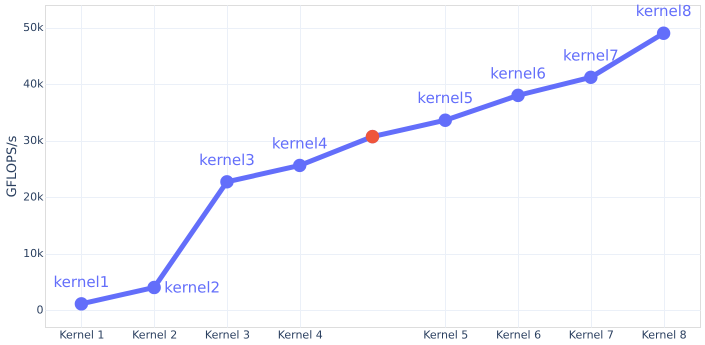 Image resolution: width=705 pixels, height=345 pixels. Describe the element at coordinates (82, 281) in the screenshot. I see `annotation: kernel1` at that location.